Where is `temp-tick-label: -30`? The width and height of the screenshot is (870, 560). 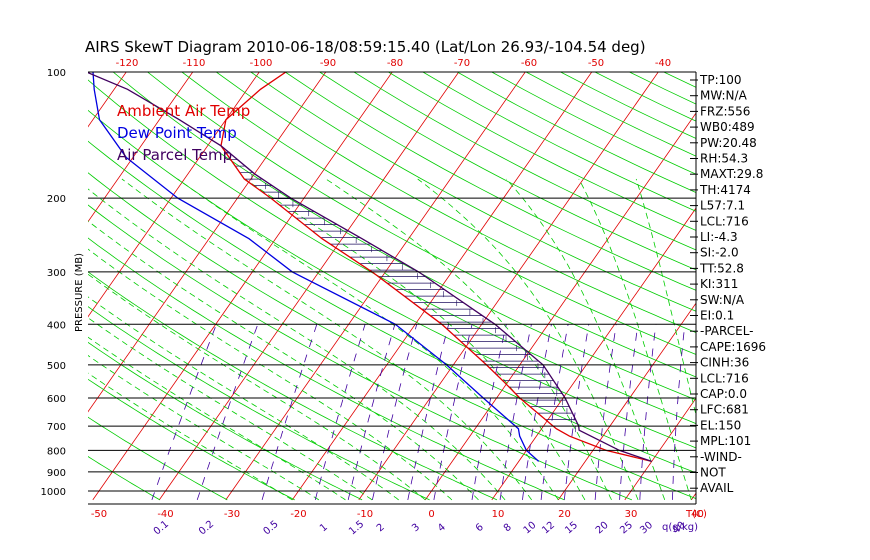 temp-tick-label: -30 is located at coordinates (232, 514).